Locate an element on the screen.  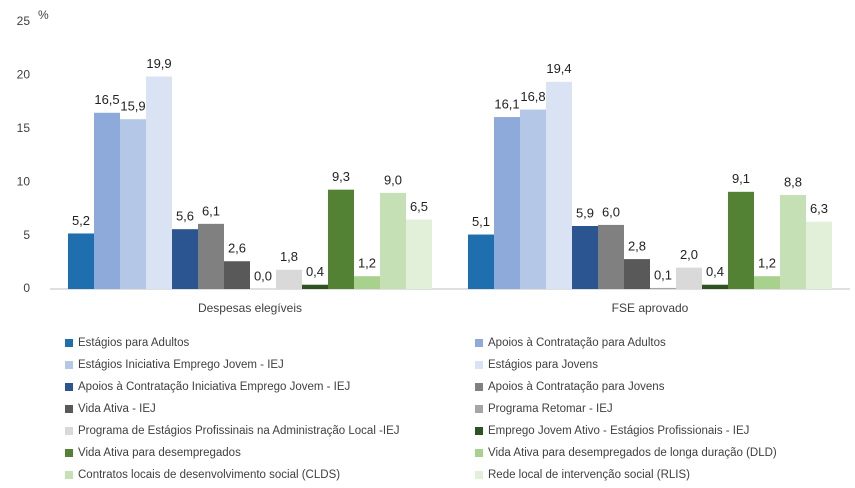
value-label: 2,6 is located at coordinates (237, 248).